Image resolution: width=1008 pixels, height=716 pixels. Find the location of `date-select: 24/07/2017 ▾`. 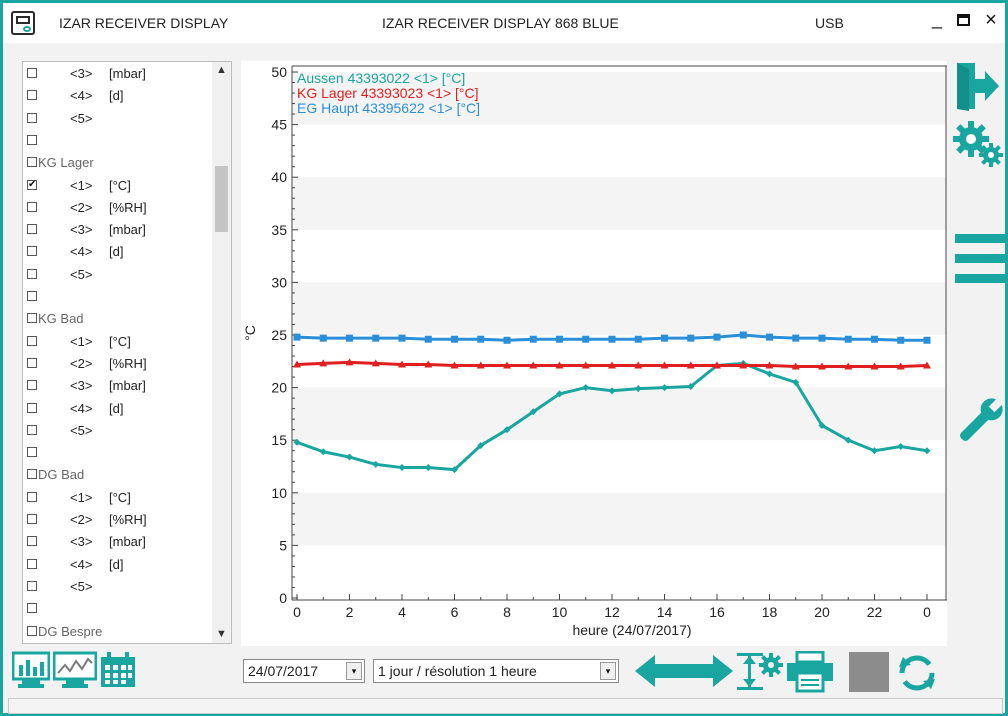

date-select: 24/07/2017 ▾ is located at coordinates (304, 671).